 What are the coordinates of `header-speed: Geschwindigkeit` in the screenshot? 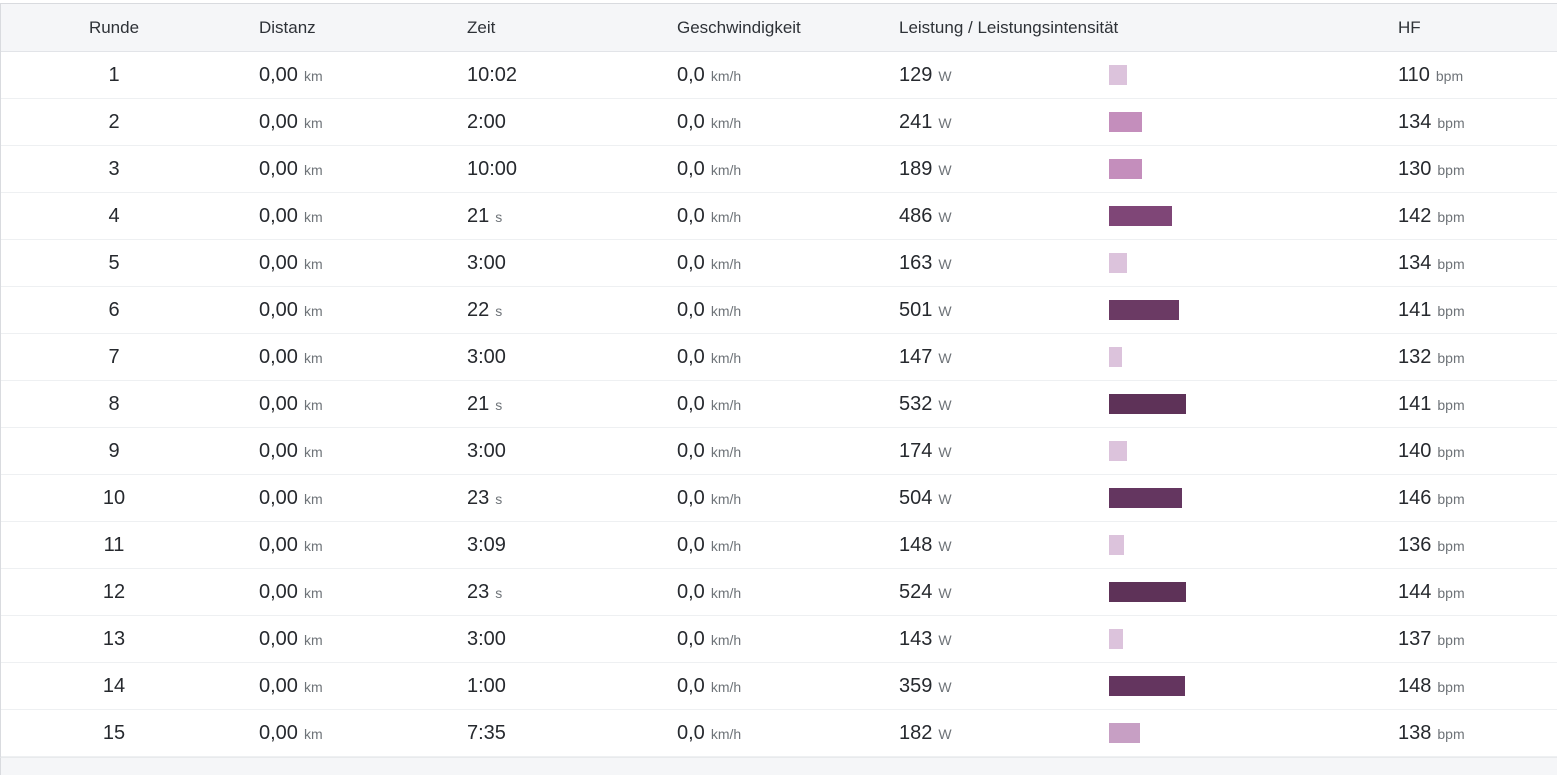 It's located at (739, 27).